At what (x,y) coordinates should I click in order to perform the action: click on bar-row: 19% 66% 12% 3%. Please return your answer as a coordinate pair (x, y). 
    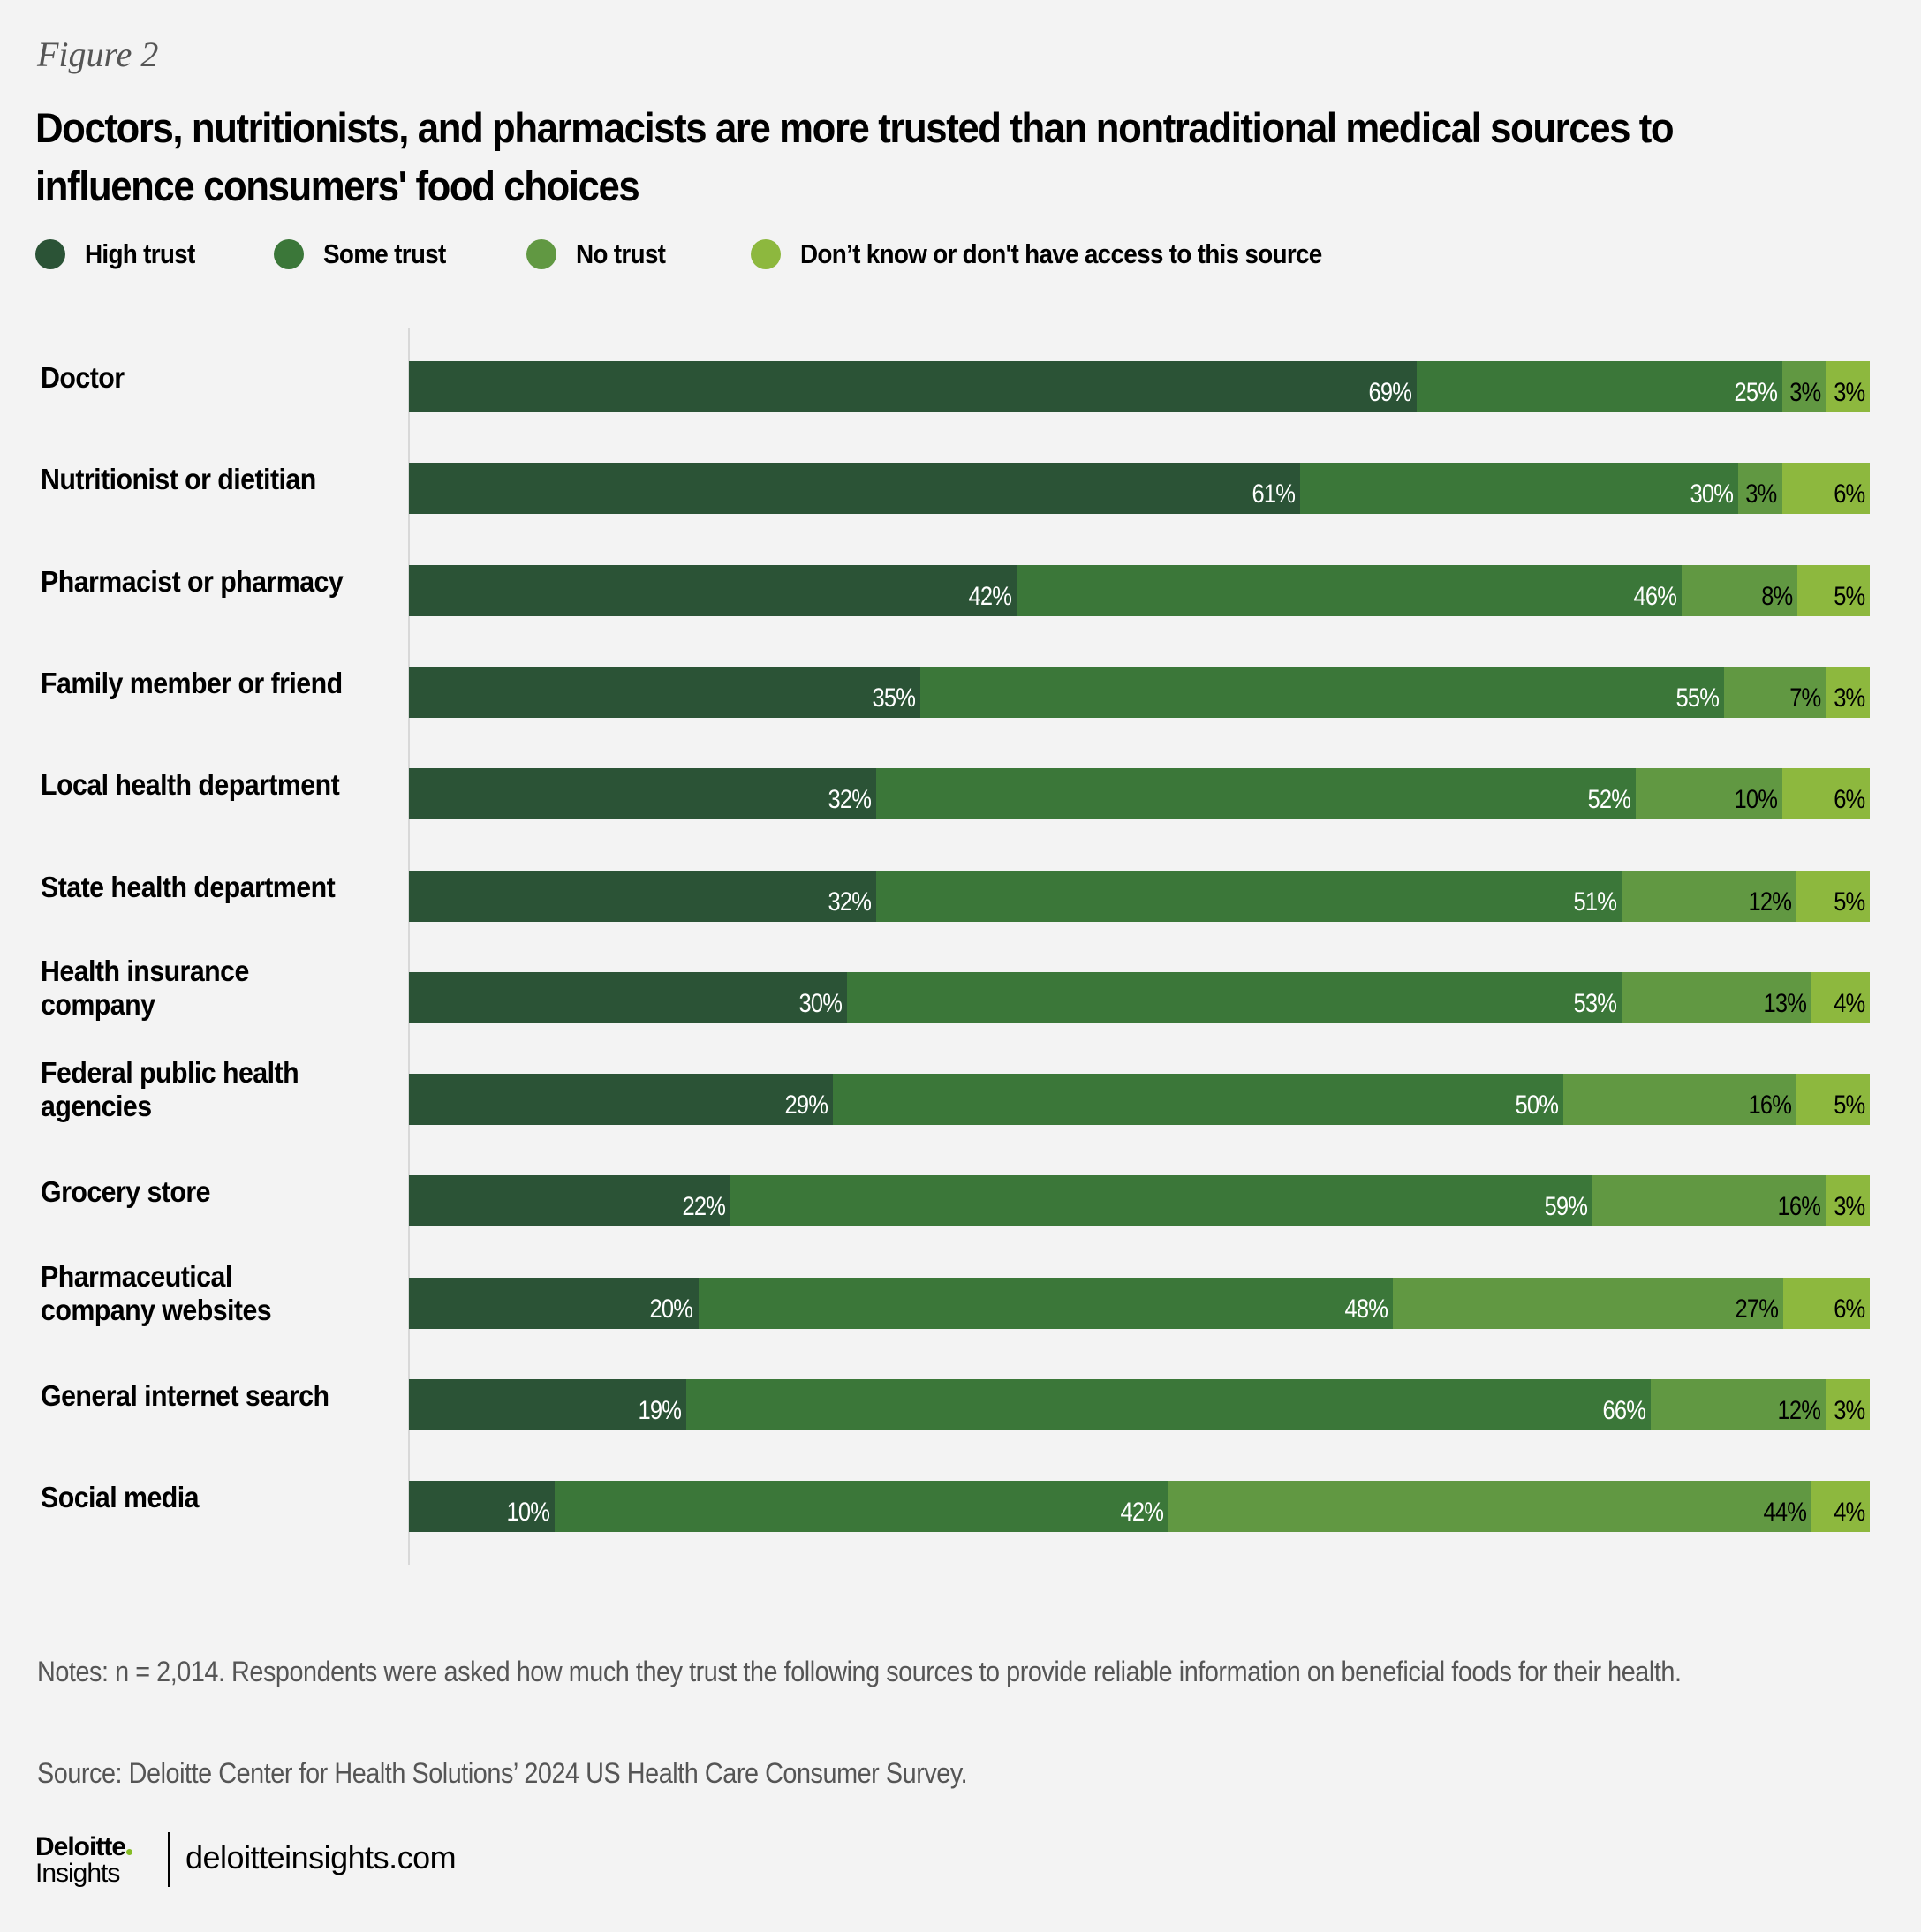
    Looking at the image, I should click on (1139, 1404).